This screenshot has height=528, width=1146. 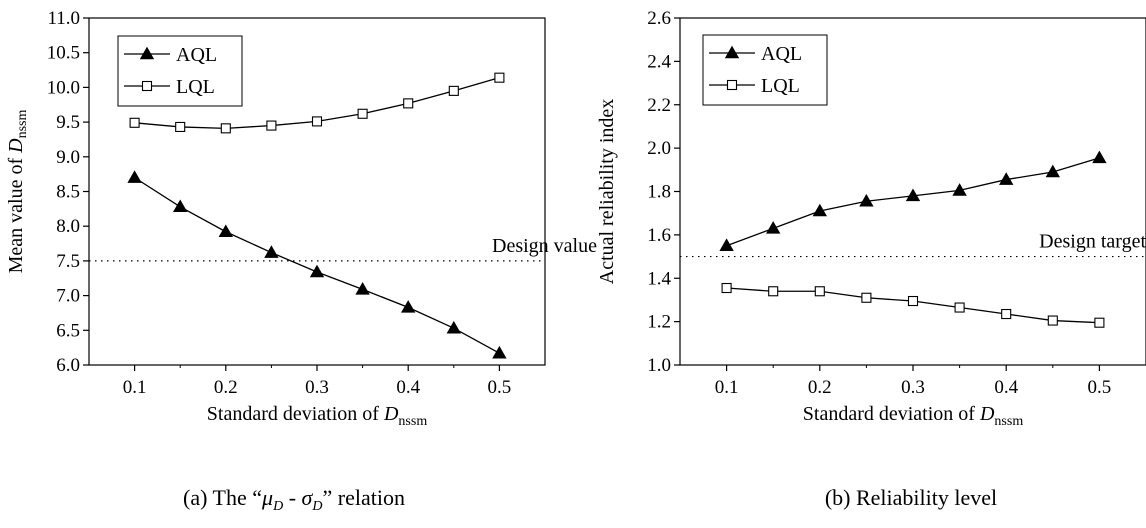 What do you see at coordinates (659, 61) in the screenshot?
I see `y-tick-label: 2.4` at bounding box center [659, 61].